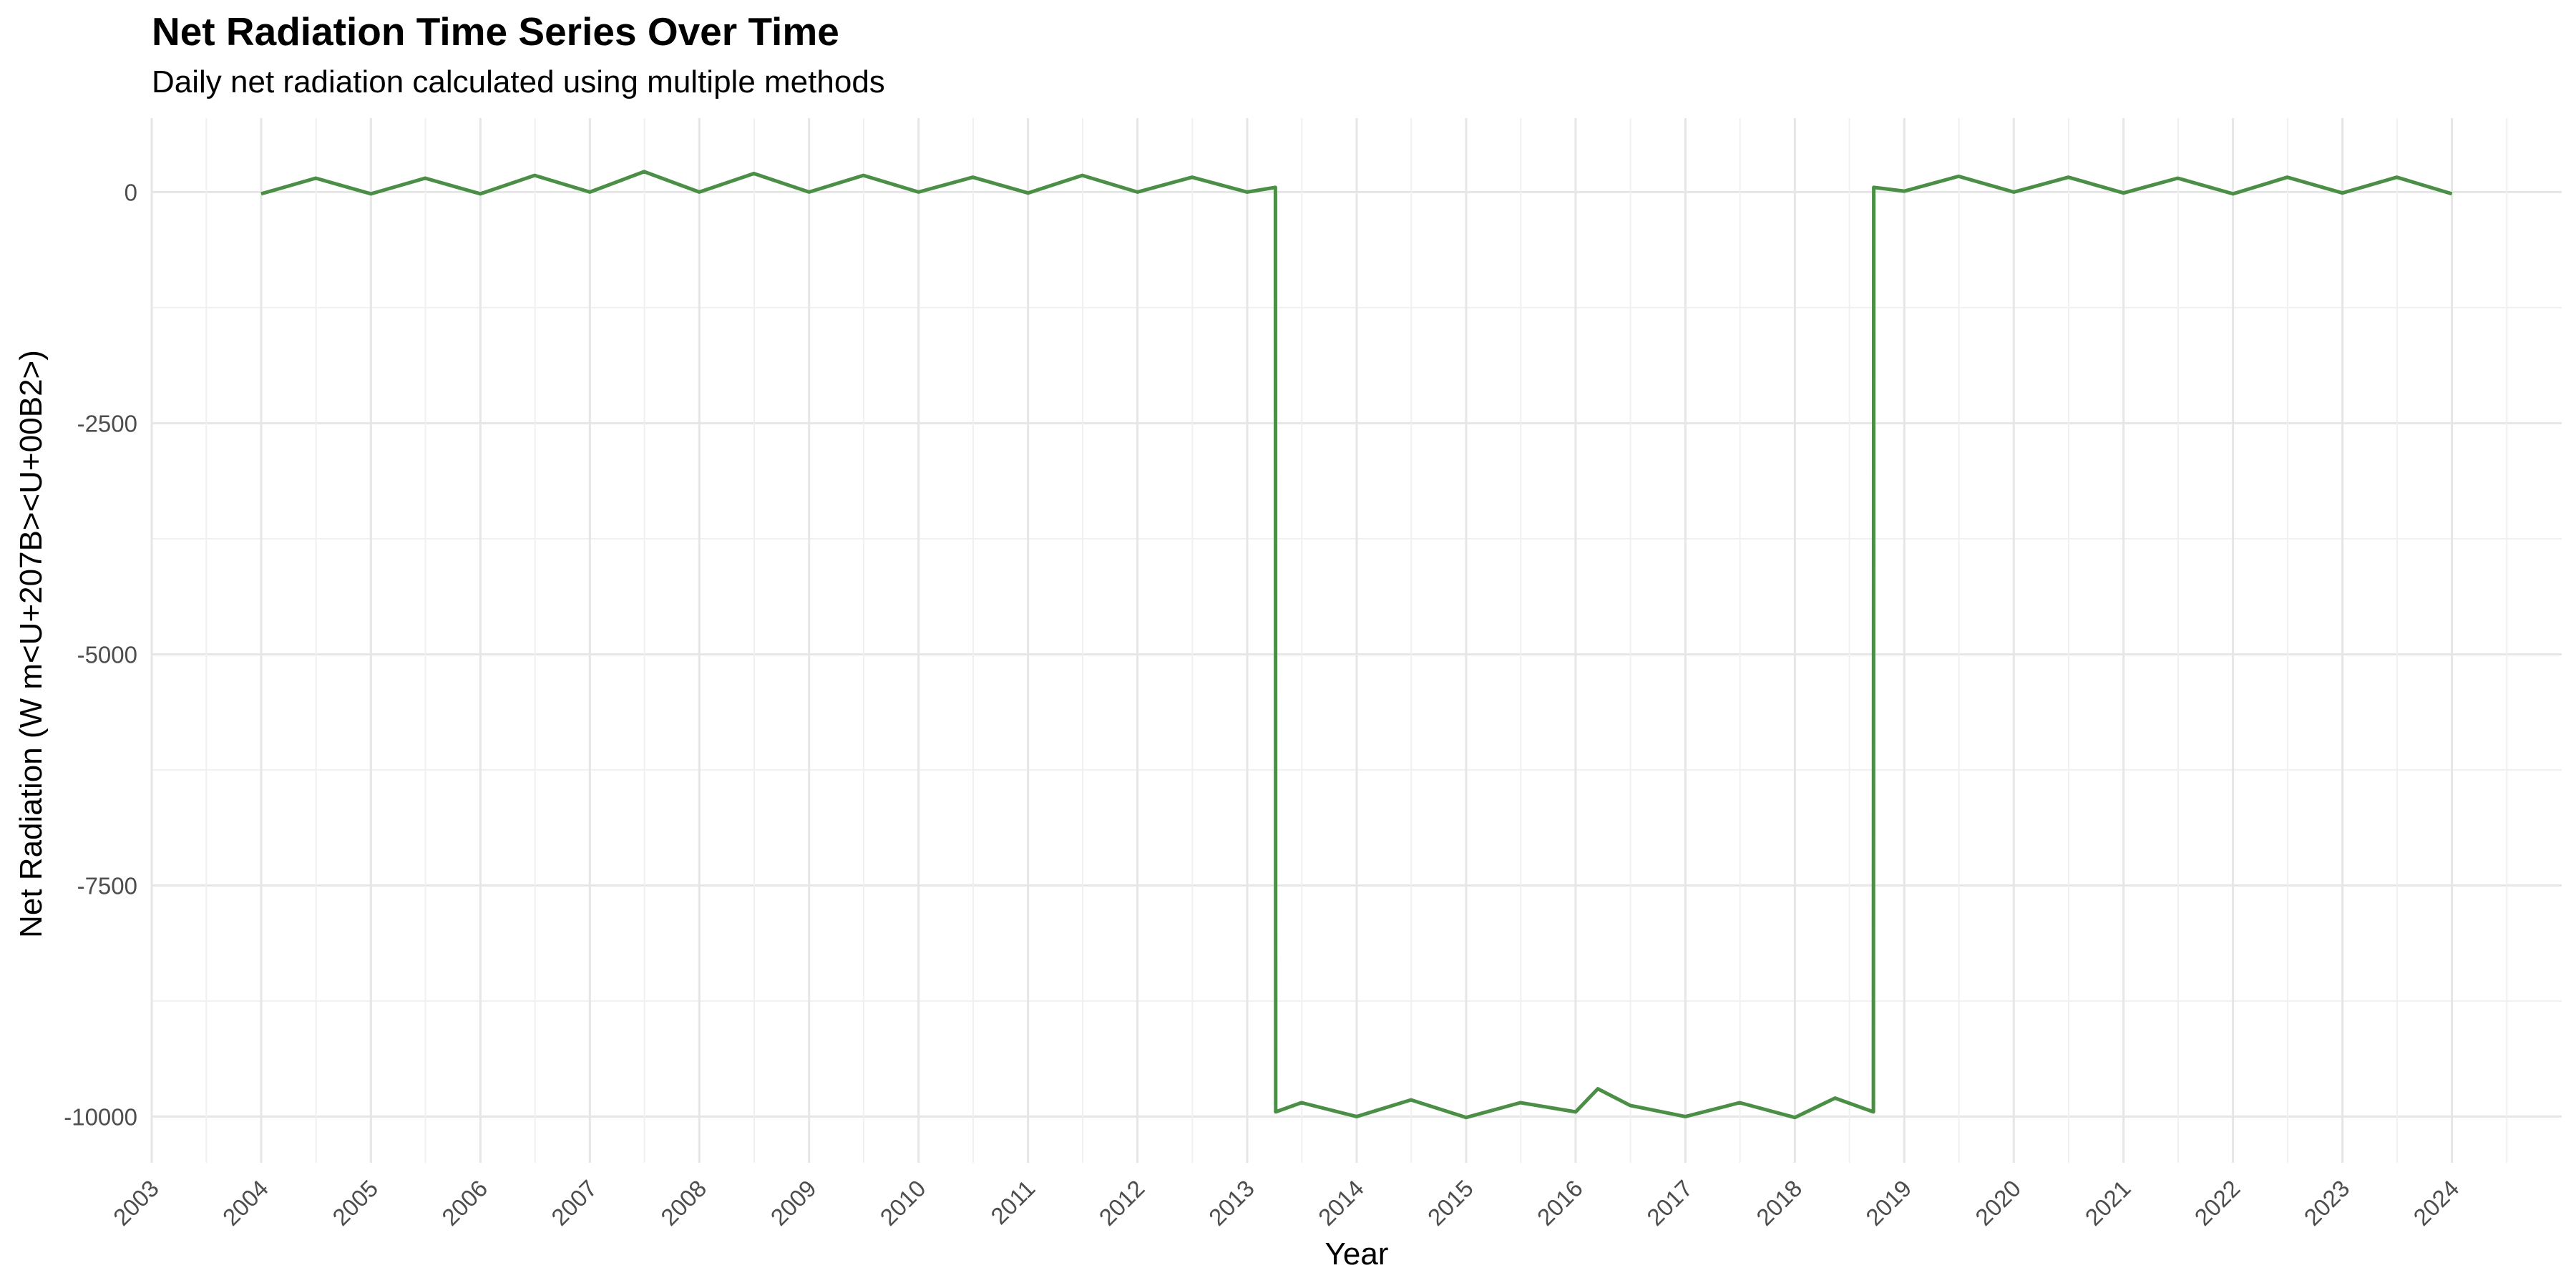 The height and width of the screenshot is (1288, 2576). I want to click on x-tick-label: 2003, so click(136, 1203).